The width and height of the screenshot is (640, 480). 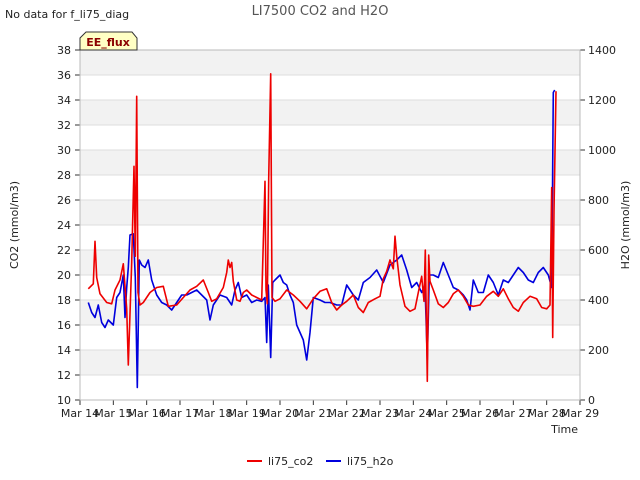 What do you see at coordinates (290, 461) in the screenshot?
I see `legend-label-co2: li75_co2` at bounding box center [290, 461].